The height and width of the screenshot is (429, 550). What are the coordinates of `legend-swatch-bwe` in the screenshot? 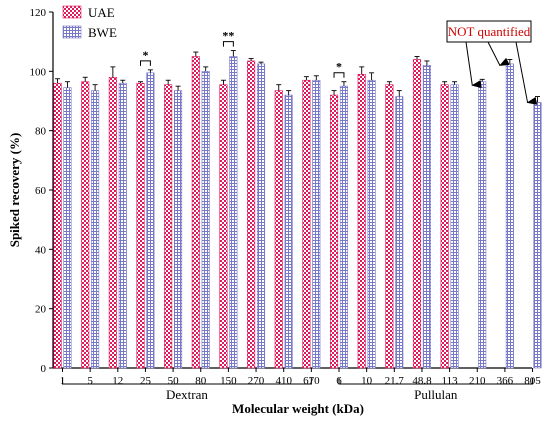 It's located at (72, 32).